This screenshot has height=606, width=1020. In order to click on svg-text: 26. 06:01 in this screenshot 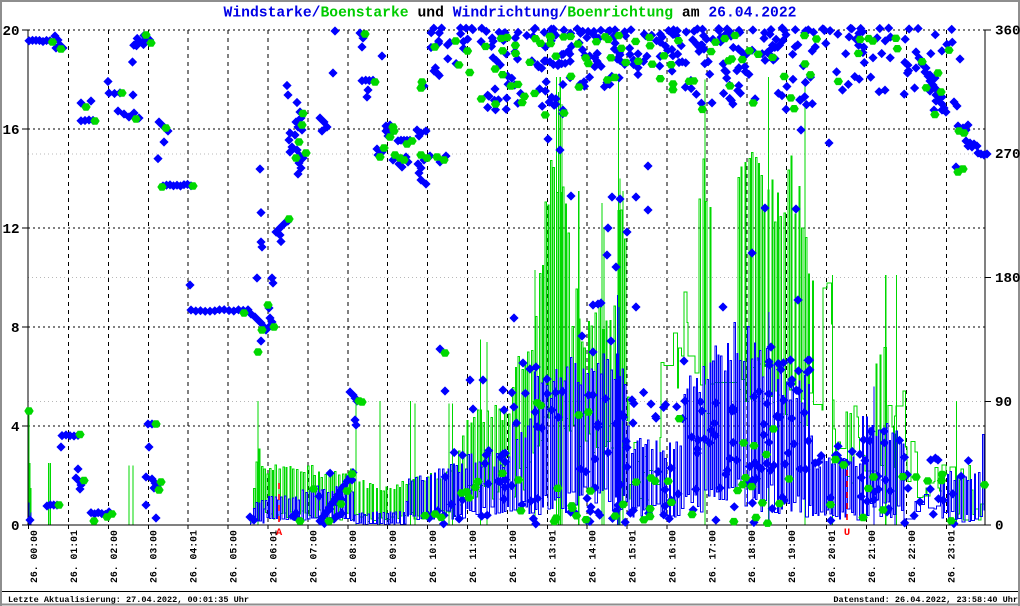, I will do `click(273, 556)`.